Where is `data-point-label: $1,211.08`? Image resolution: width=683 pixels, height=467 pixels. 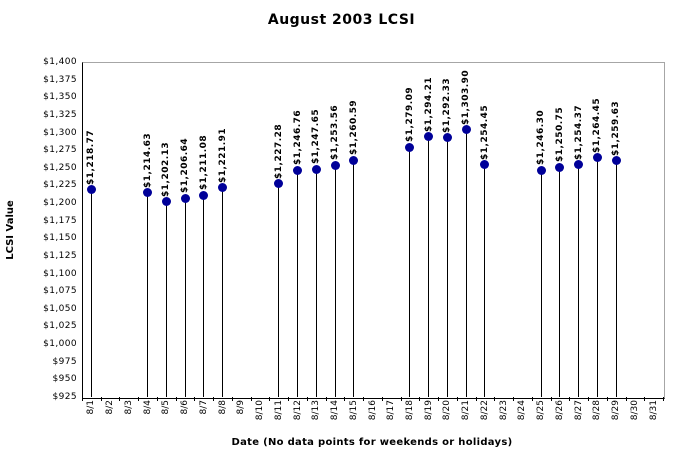
data-point-label: $1,211.08 is located at coordinates (203, 163).